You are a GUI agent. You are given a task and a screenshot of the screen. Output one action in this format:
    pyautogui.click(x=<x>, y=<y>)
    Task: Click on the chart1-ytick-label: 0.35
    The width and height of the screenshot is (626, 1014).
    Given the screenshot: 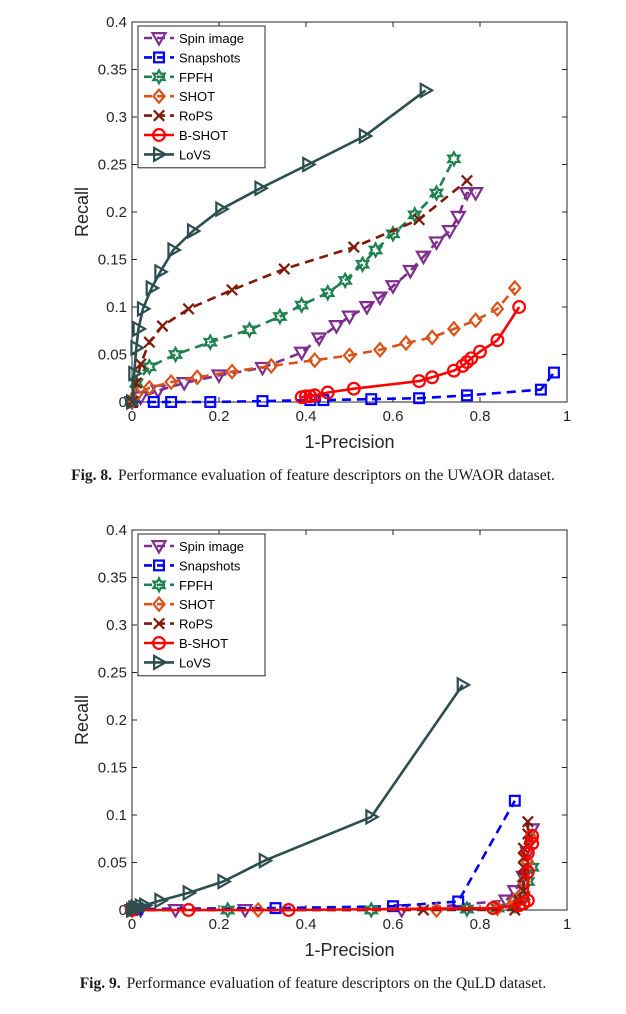 What is the action you would take?
    pyautogui.click(x=112, y=70)
    